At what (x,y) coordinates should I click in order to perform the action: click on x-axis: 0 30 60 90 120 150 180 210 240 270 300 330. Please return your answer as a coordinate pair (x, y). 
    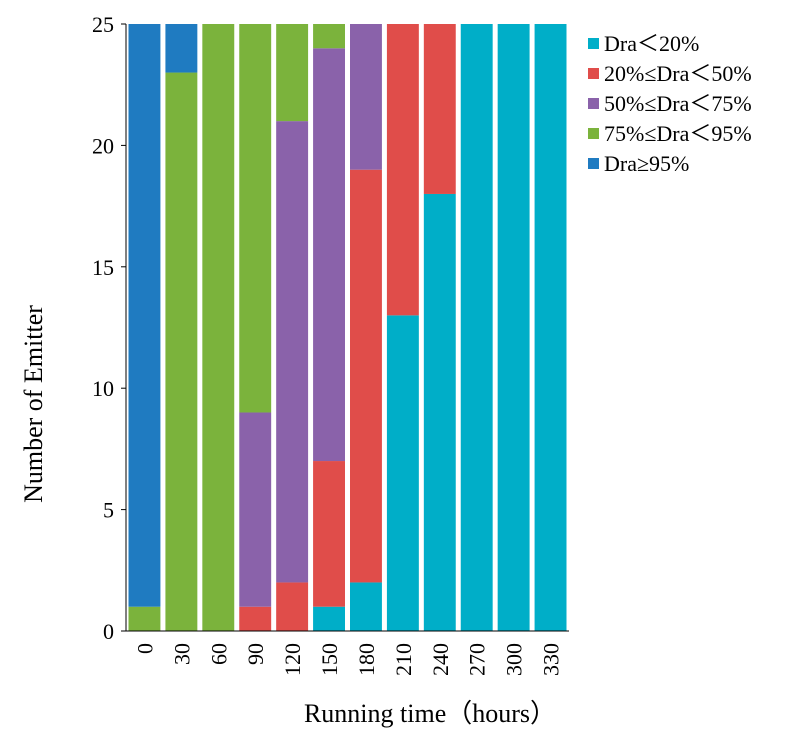
    Looking at the image, I should click on (347, 653).